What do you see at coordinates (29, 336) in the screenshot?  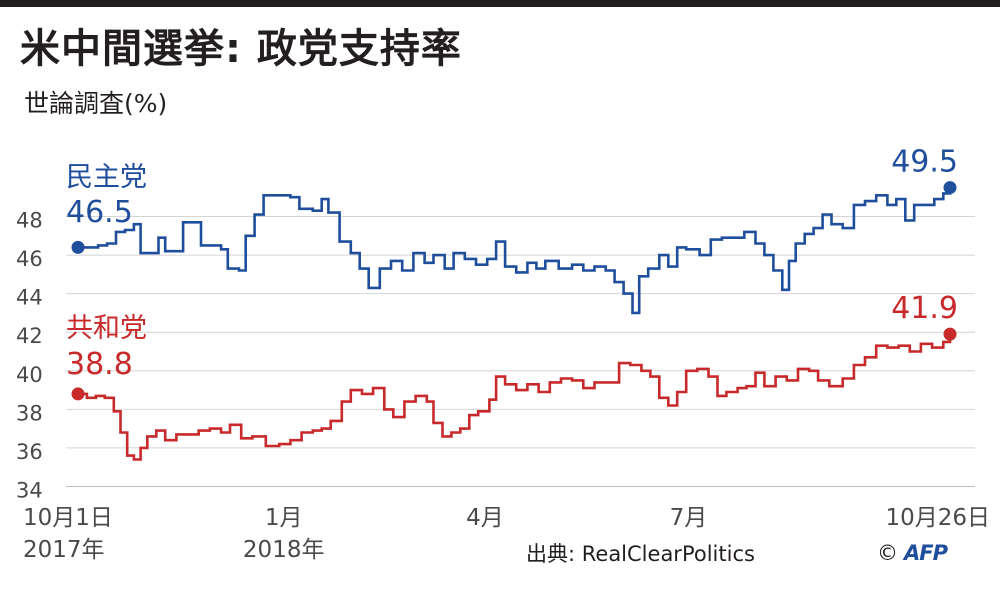 I see `y-tick-label: 42` at bounding box center [29, 336].